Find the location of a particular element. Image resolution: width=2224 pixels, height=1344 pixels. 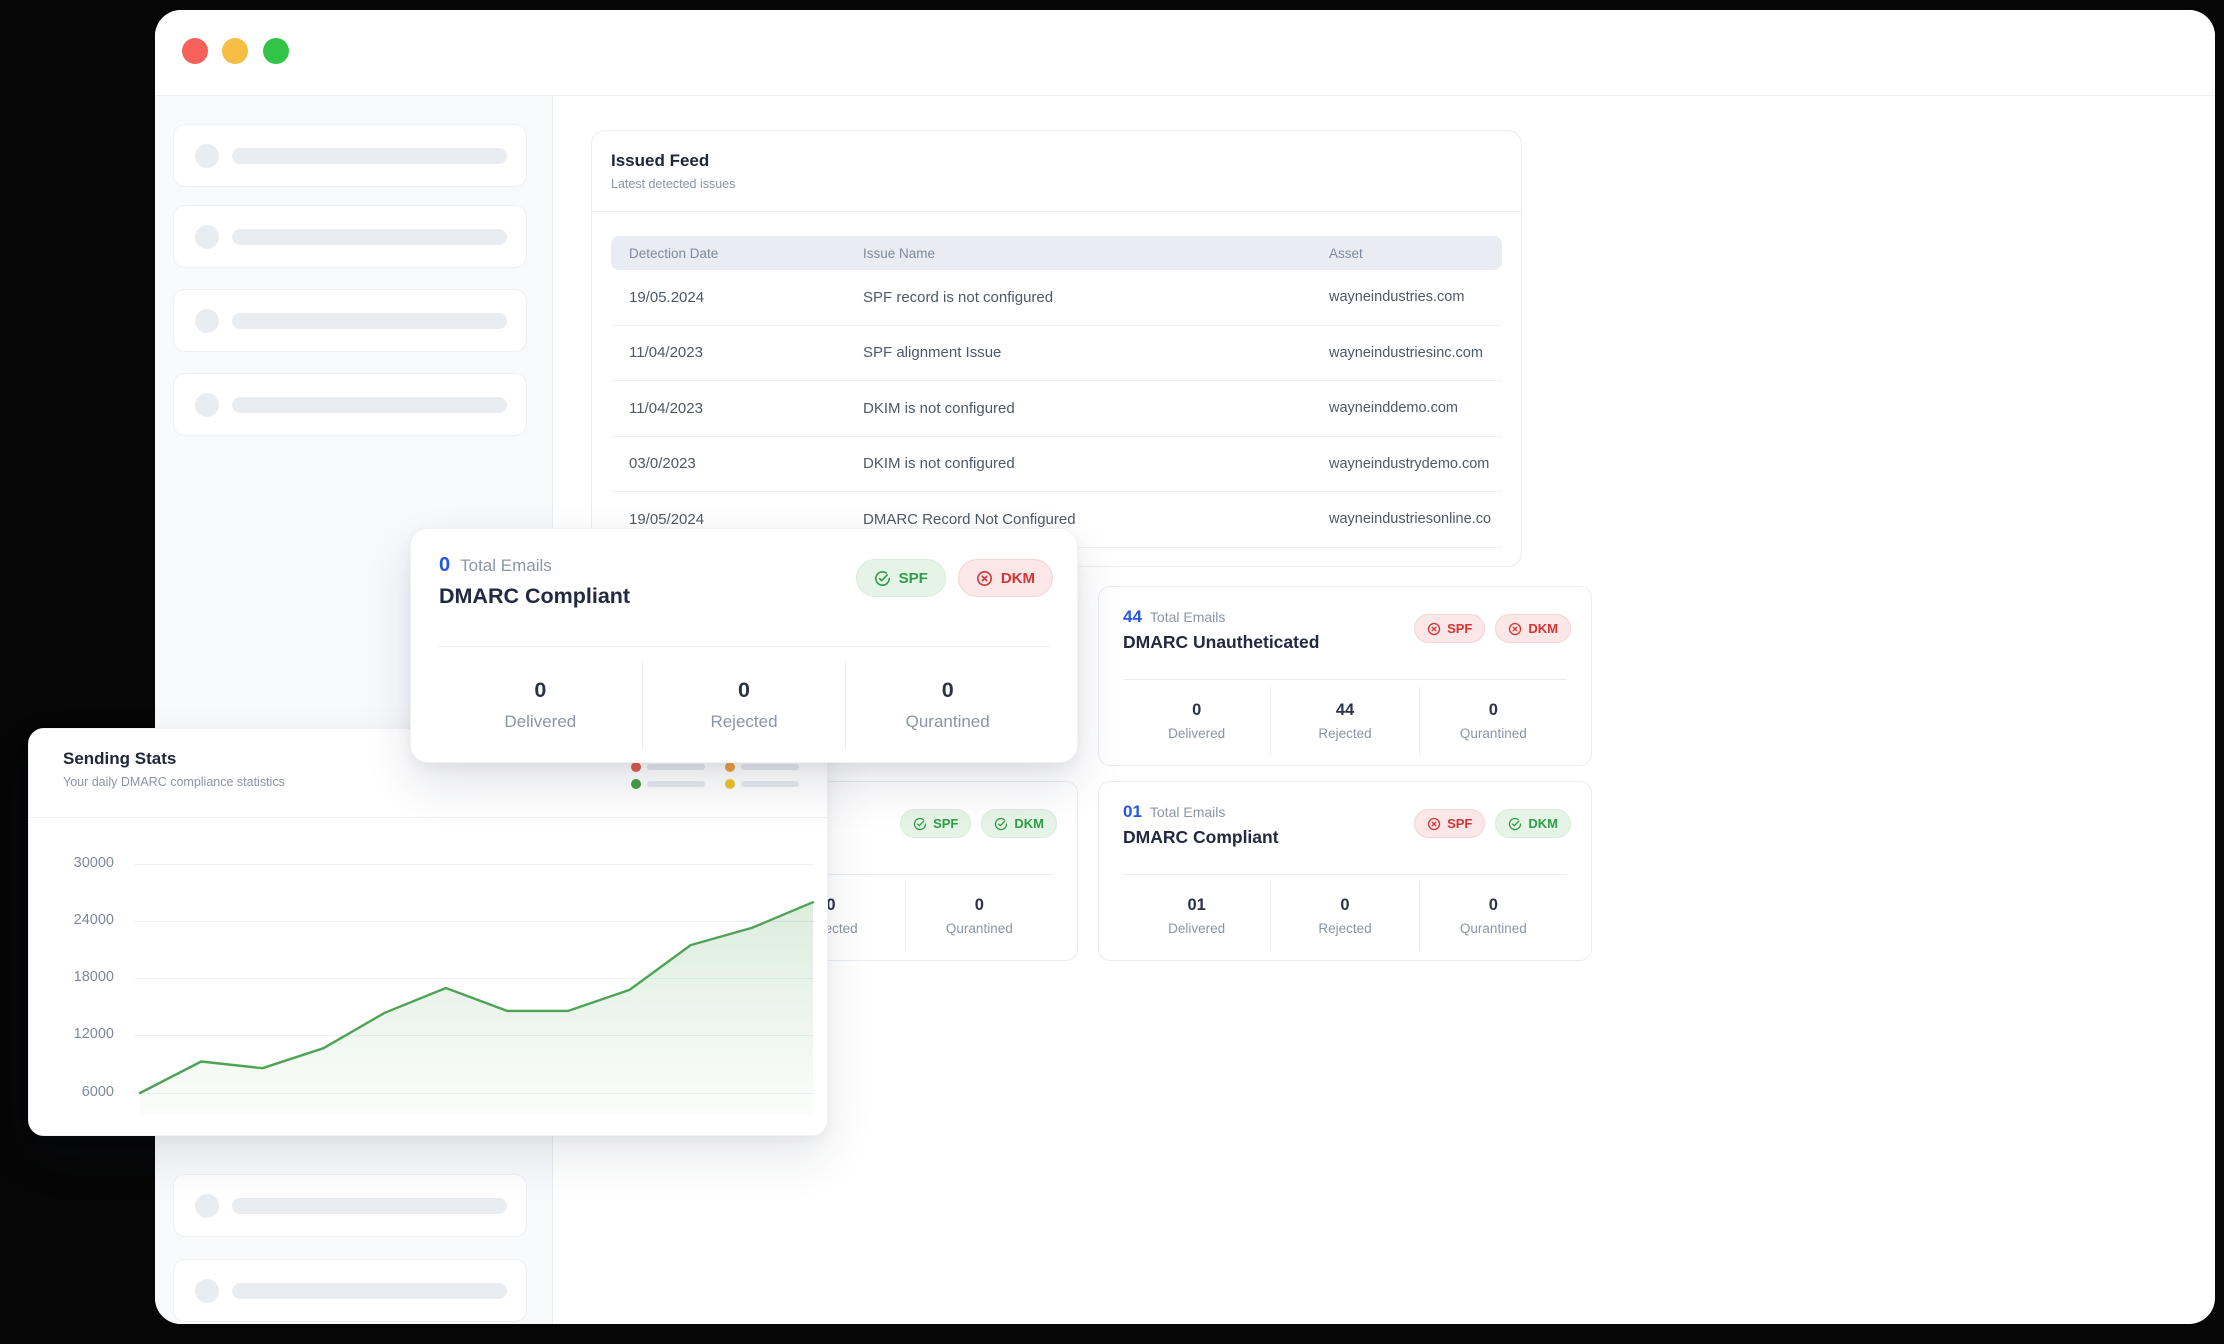

asset: wayneindustriesonline.co is located at coordinates (1410, 519).